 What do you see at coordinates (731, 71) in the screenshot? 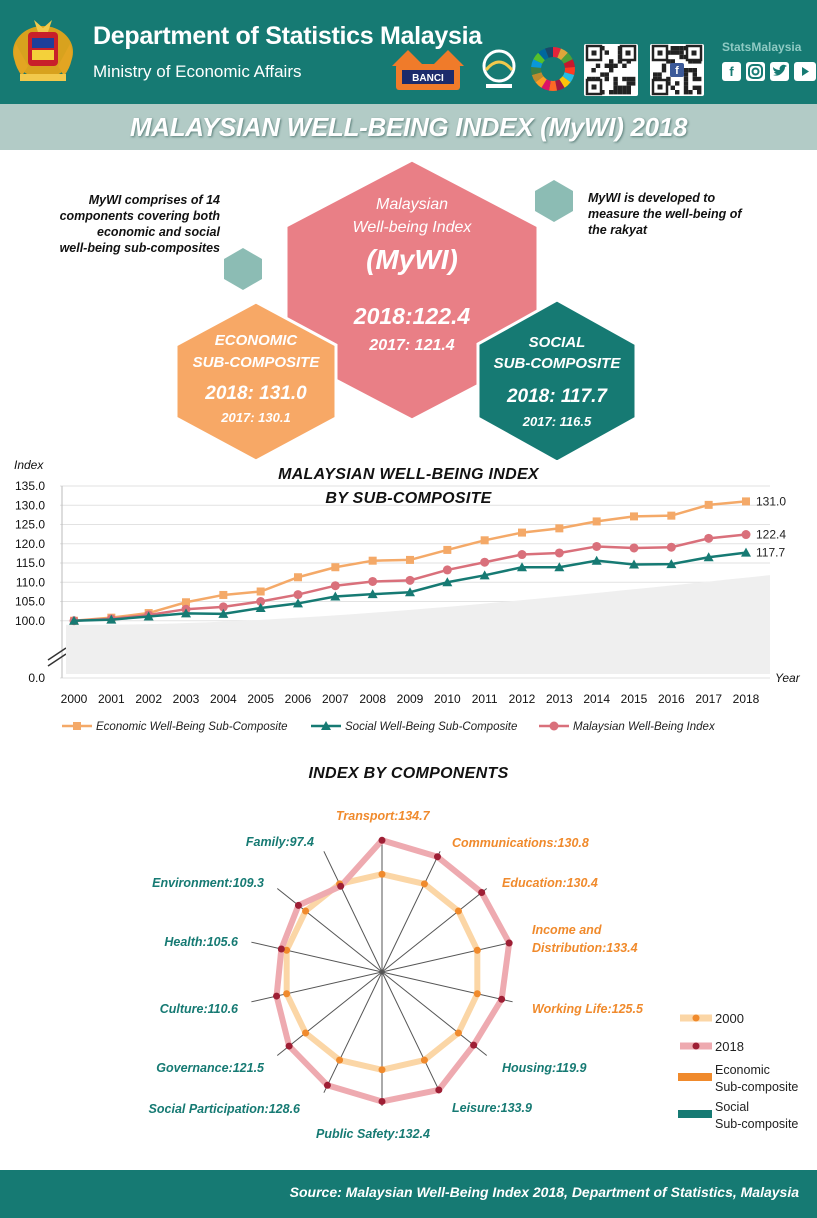
I see `facebook-icon: f` at bounding box center [731, 71].